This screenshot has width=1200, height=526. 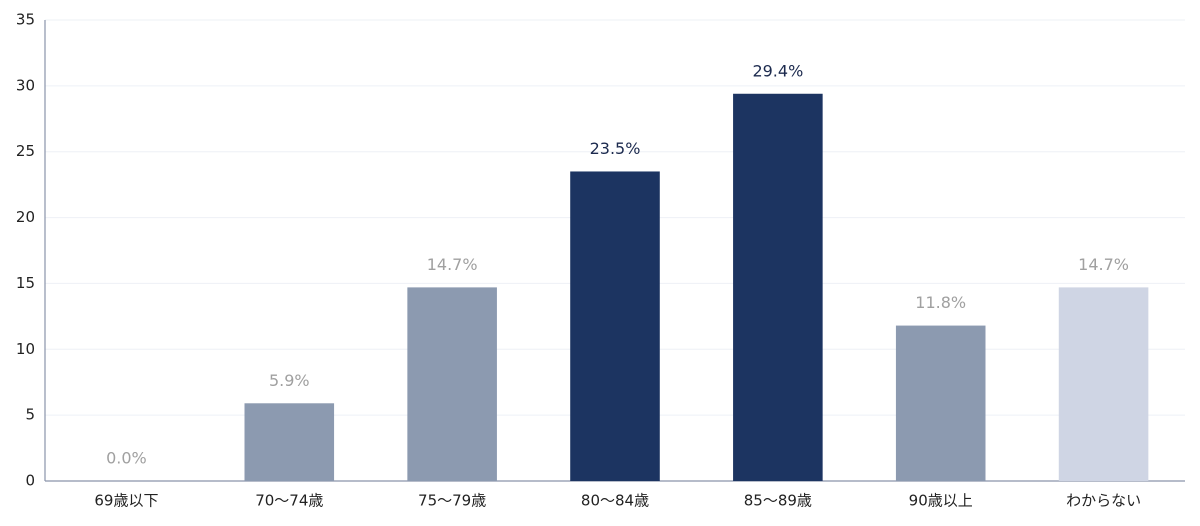 I want to click on y-tick-label: 25, so click(x=25, y=151).